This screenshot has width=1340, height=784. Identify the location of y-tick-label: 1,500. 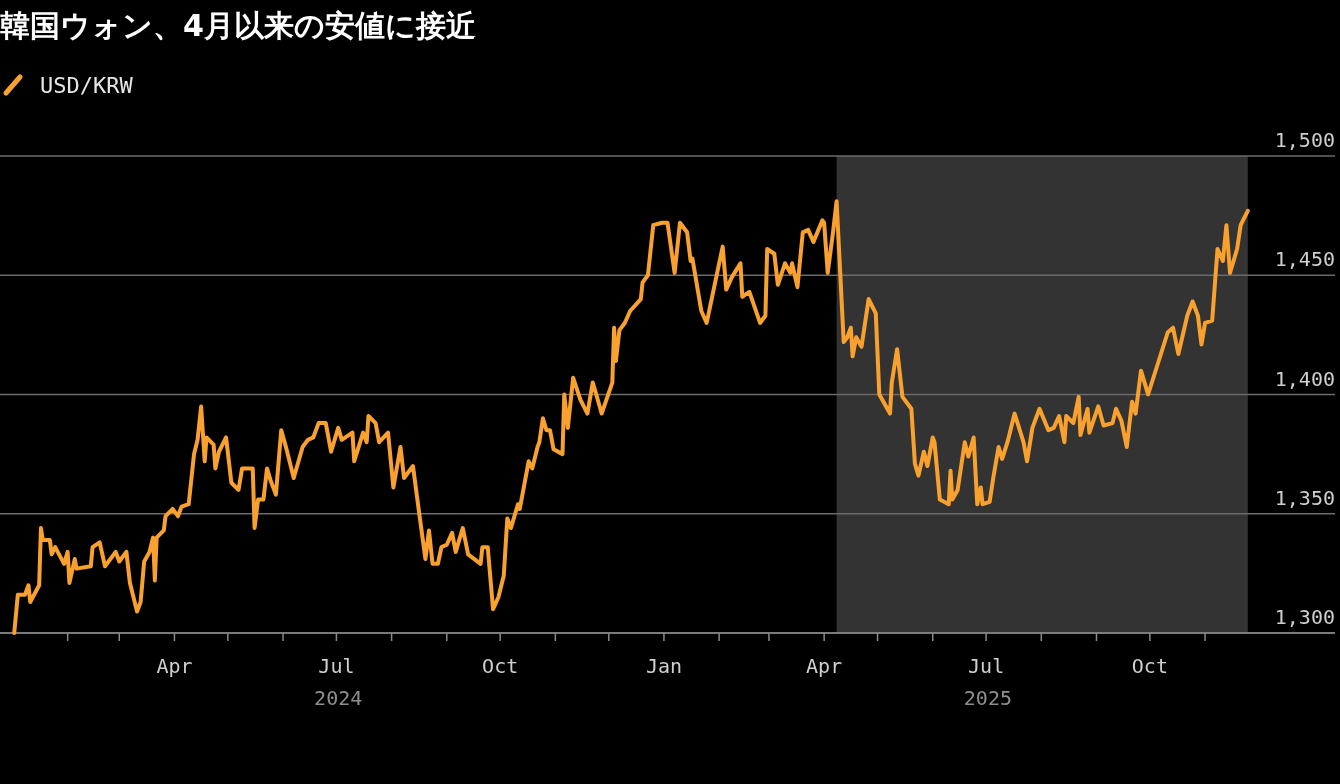
(1304, 140).